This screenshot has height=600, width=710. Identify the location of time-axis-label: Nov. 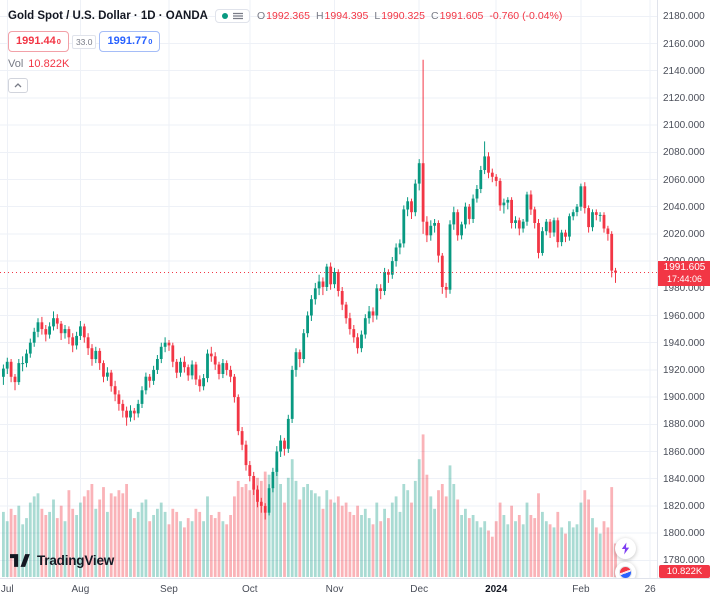
(334, 589).